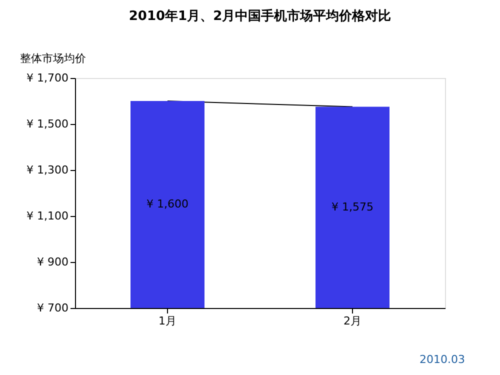 Image resolution: width=500 pixels, height=375 pixels. What do you see at coordinates (260, 16) in the screenshot?
I see `chart-title: 2010年1月、2月中国手机市场平均价格对比` at bounding box center [260, 16].